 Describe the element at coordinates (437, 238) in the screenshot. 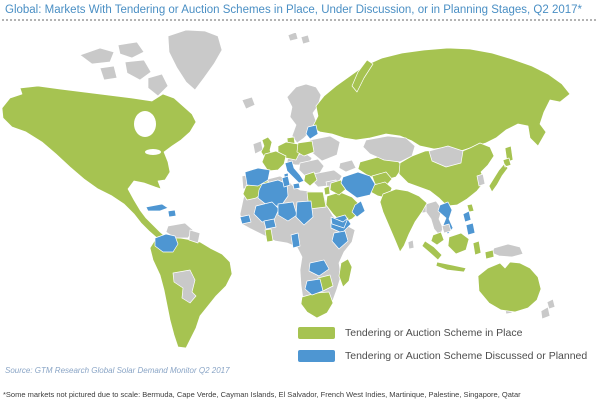

I see `country-malaysia` at that location.